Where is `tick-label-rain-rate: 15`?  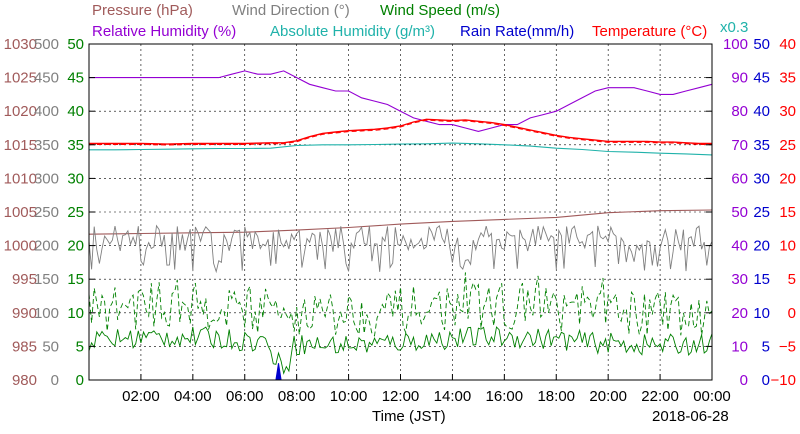
tick-label-rain-rate: 15 is located at coordinates (761, 279).